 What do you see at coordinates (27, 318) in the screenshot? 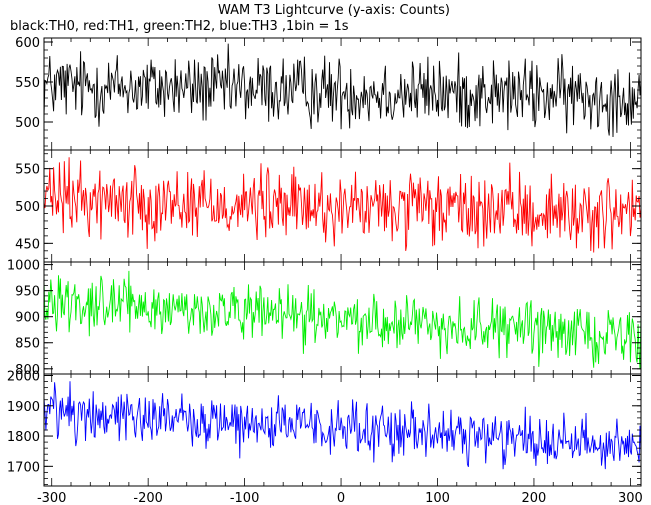
I see `y-tick-label: 900` at bounding box center [27, 318].